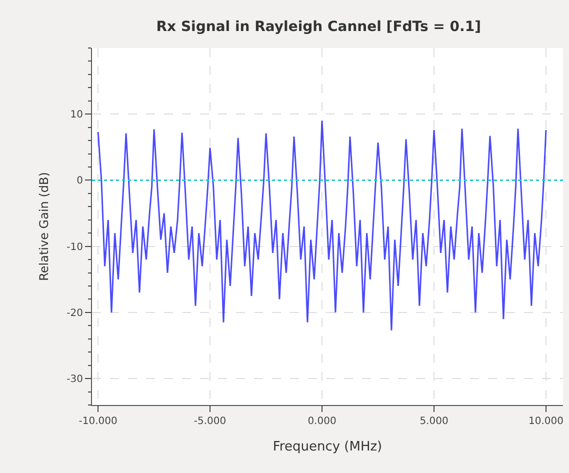 The width and height of the screenshot is (569, 473). I want to click on x-tick-label: -10.000, so click(98, 421).